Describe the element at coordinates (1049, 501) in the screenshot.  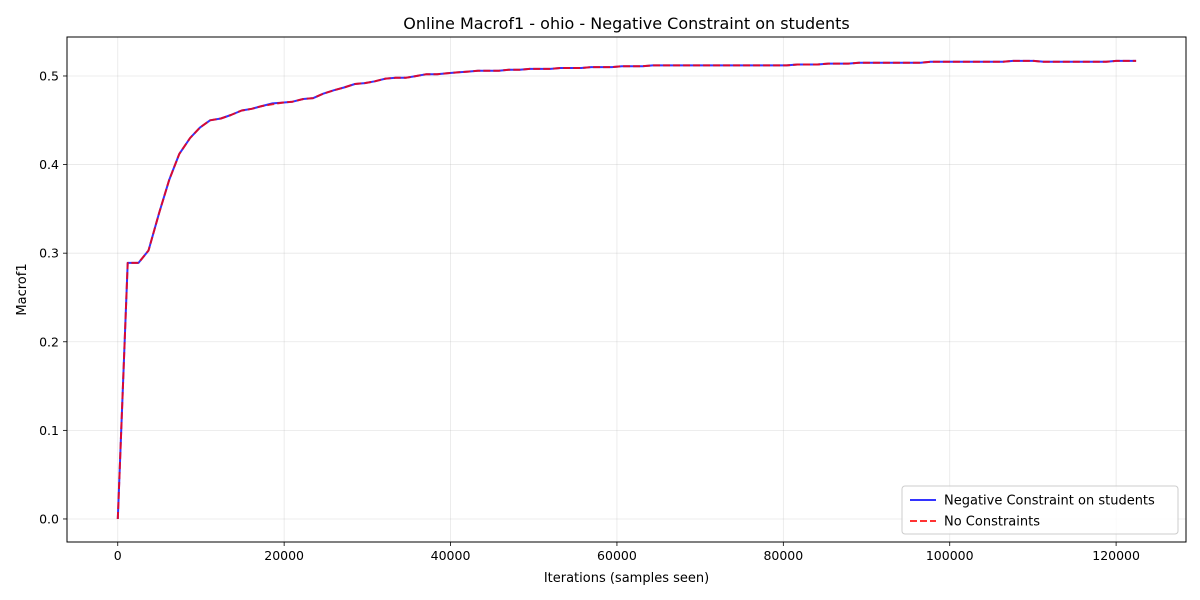
I see `legend-label-1: Negative Constraint on students` at that location.